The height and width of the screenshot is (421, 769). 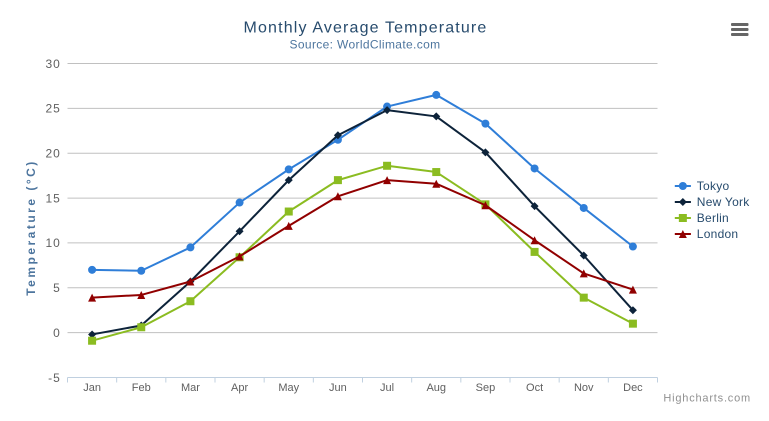 I want to click on svg-text: Jan, so click(x=92, y=388).